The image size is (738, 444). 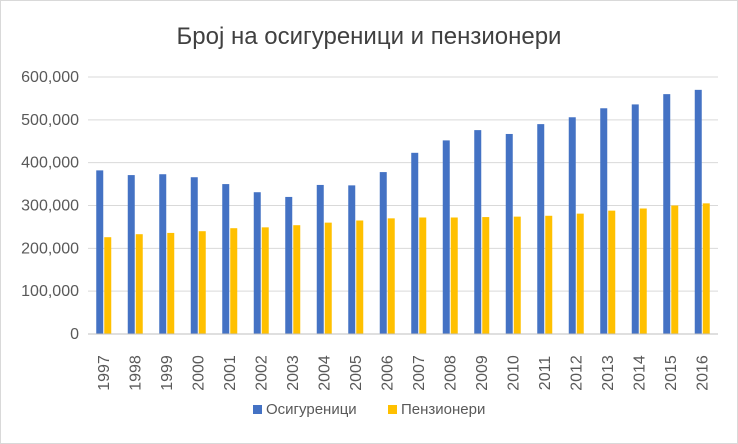 What do you see at coordinates (297, 279) in the screenshot?
I see `bar-pensioners-2003` at bounding box center [297, 279].